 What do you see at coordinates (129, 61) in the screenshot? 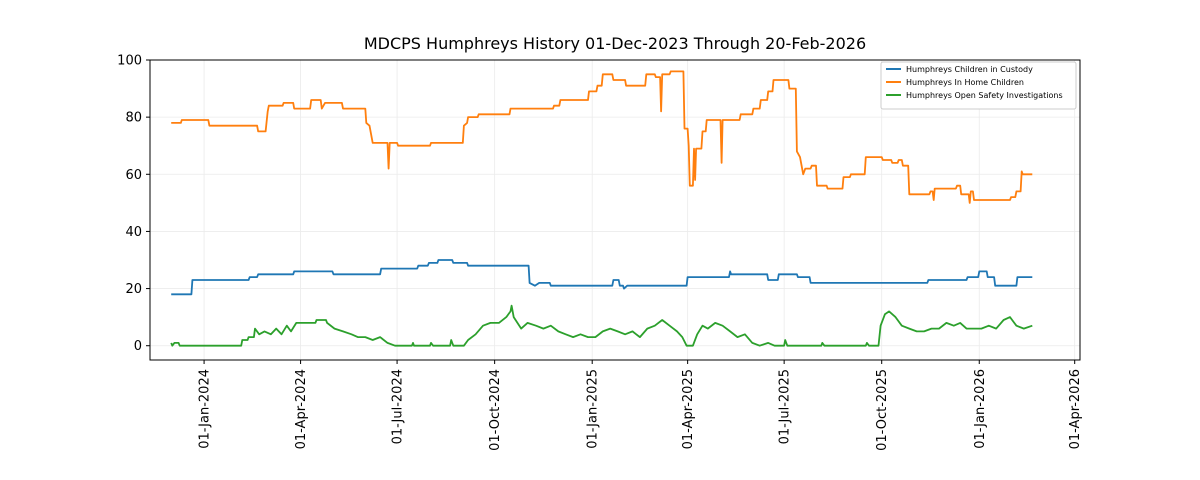
I see `y-tick-label: 100` at bounding box center [129, 61].